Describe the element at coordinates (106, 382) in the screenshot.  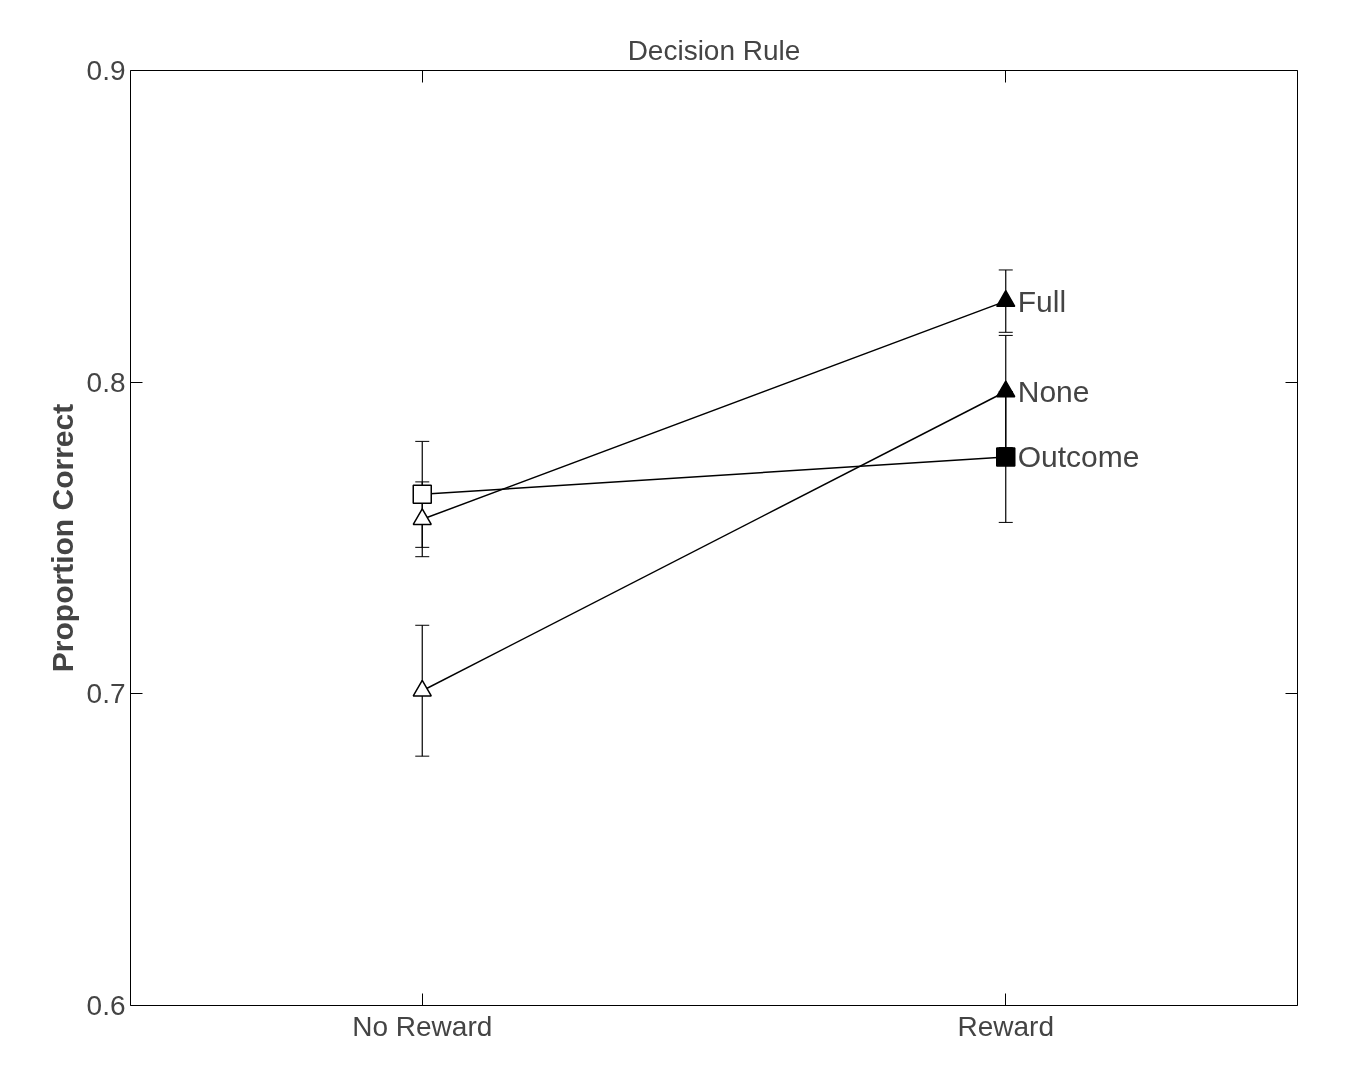
I see `y-tick-label: 0.8` at that location.